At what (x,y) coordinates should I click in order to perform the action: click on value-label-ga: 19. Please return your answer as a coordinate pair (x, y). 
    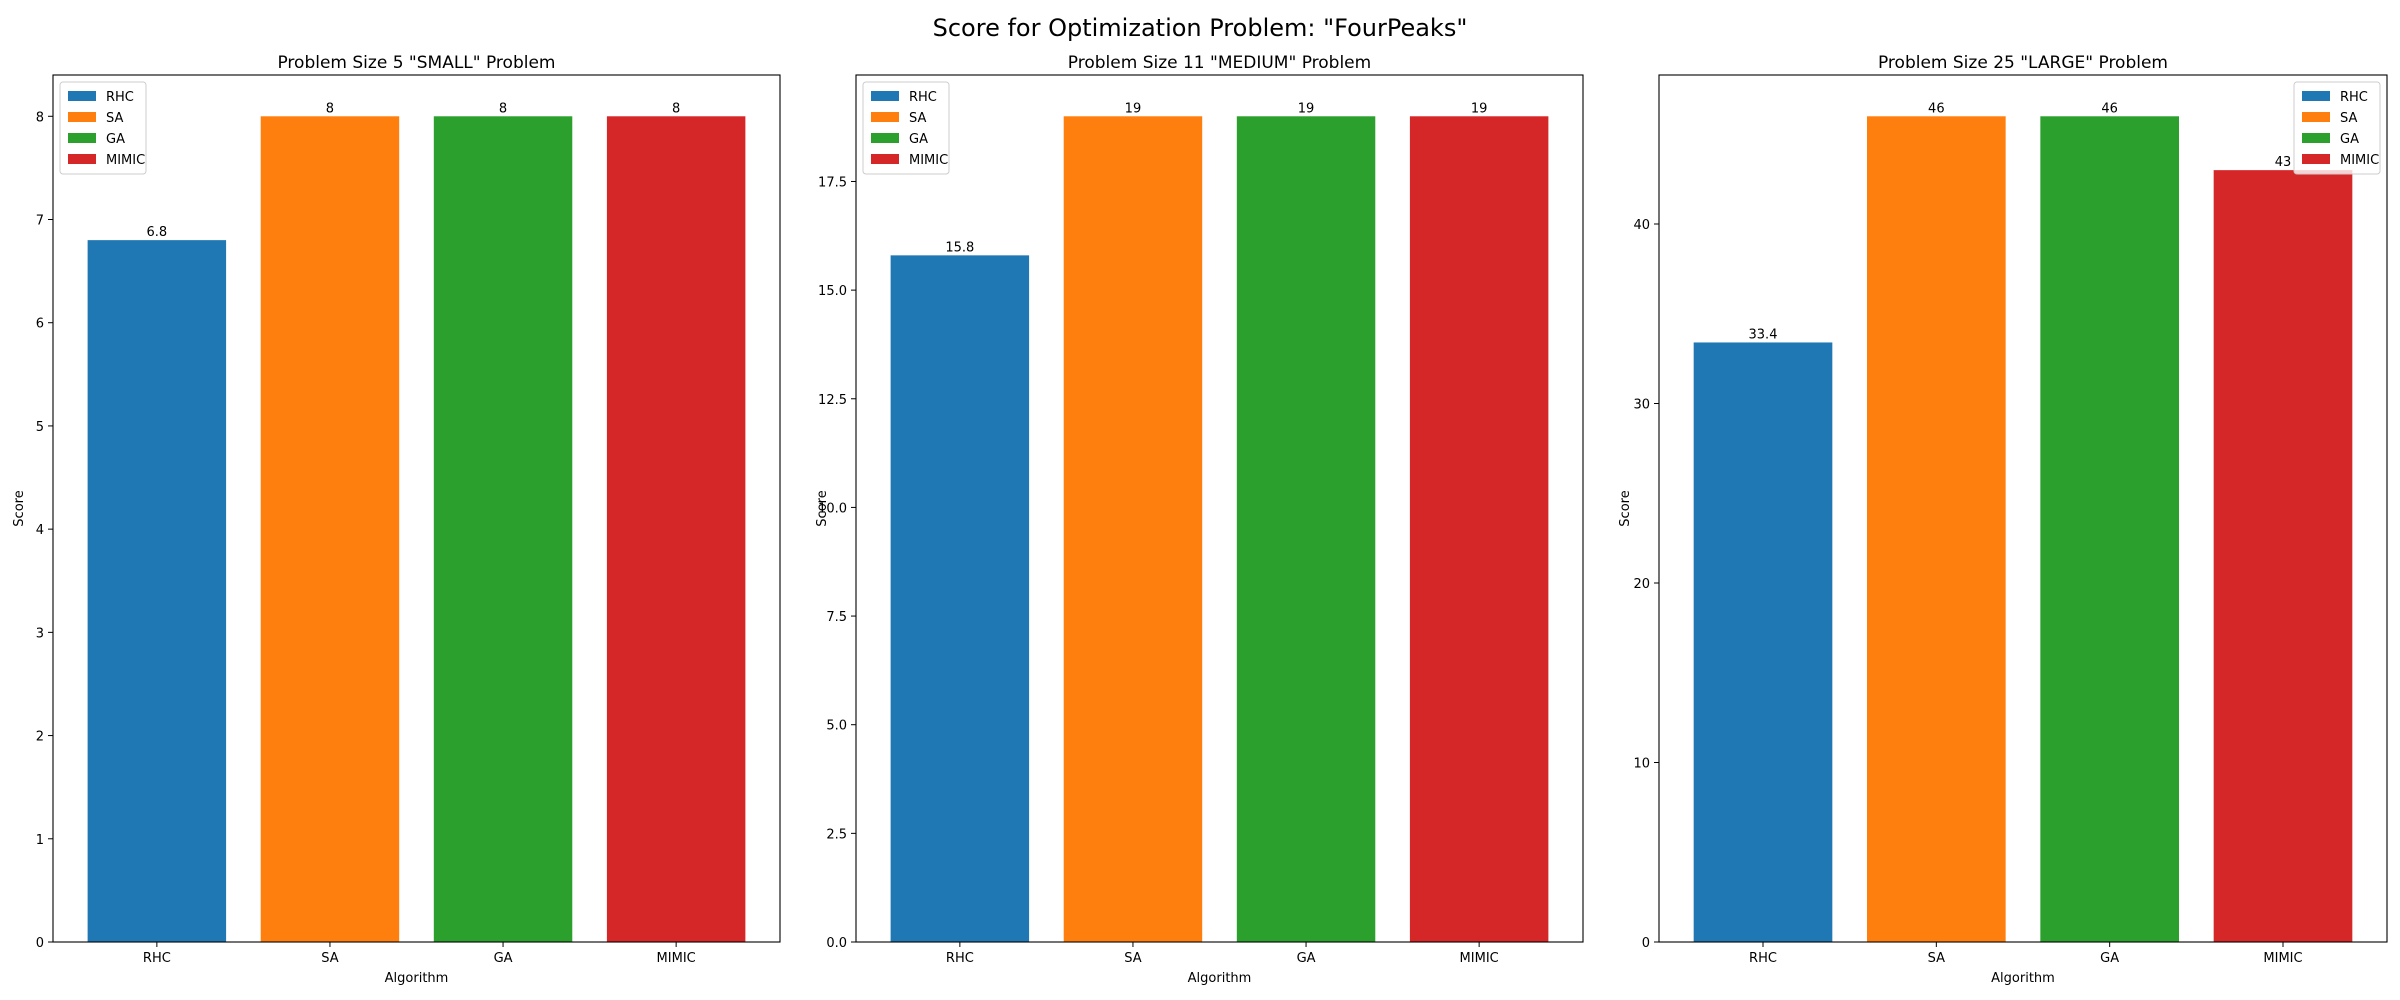
    Looking at the image, I should click on (1306, 108).